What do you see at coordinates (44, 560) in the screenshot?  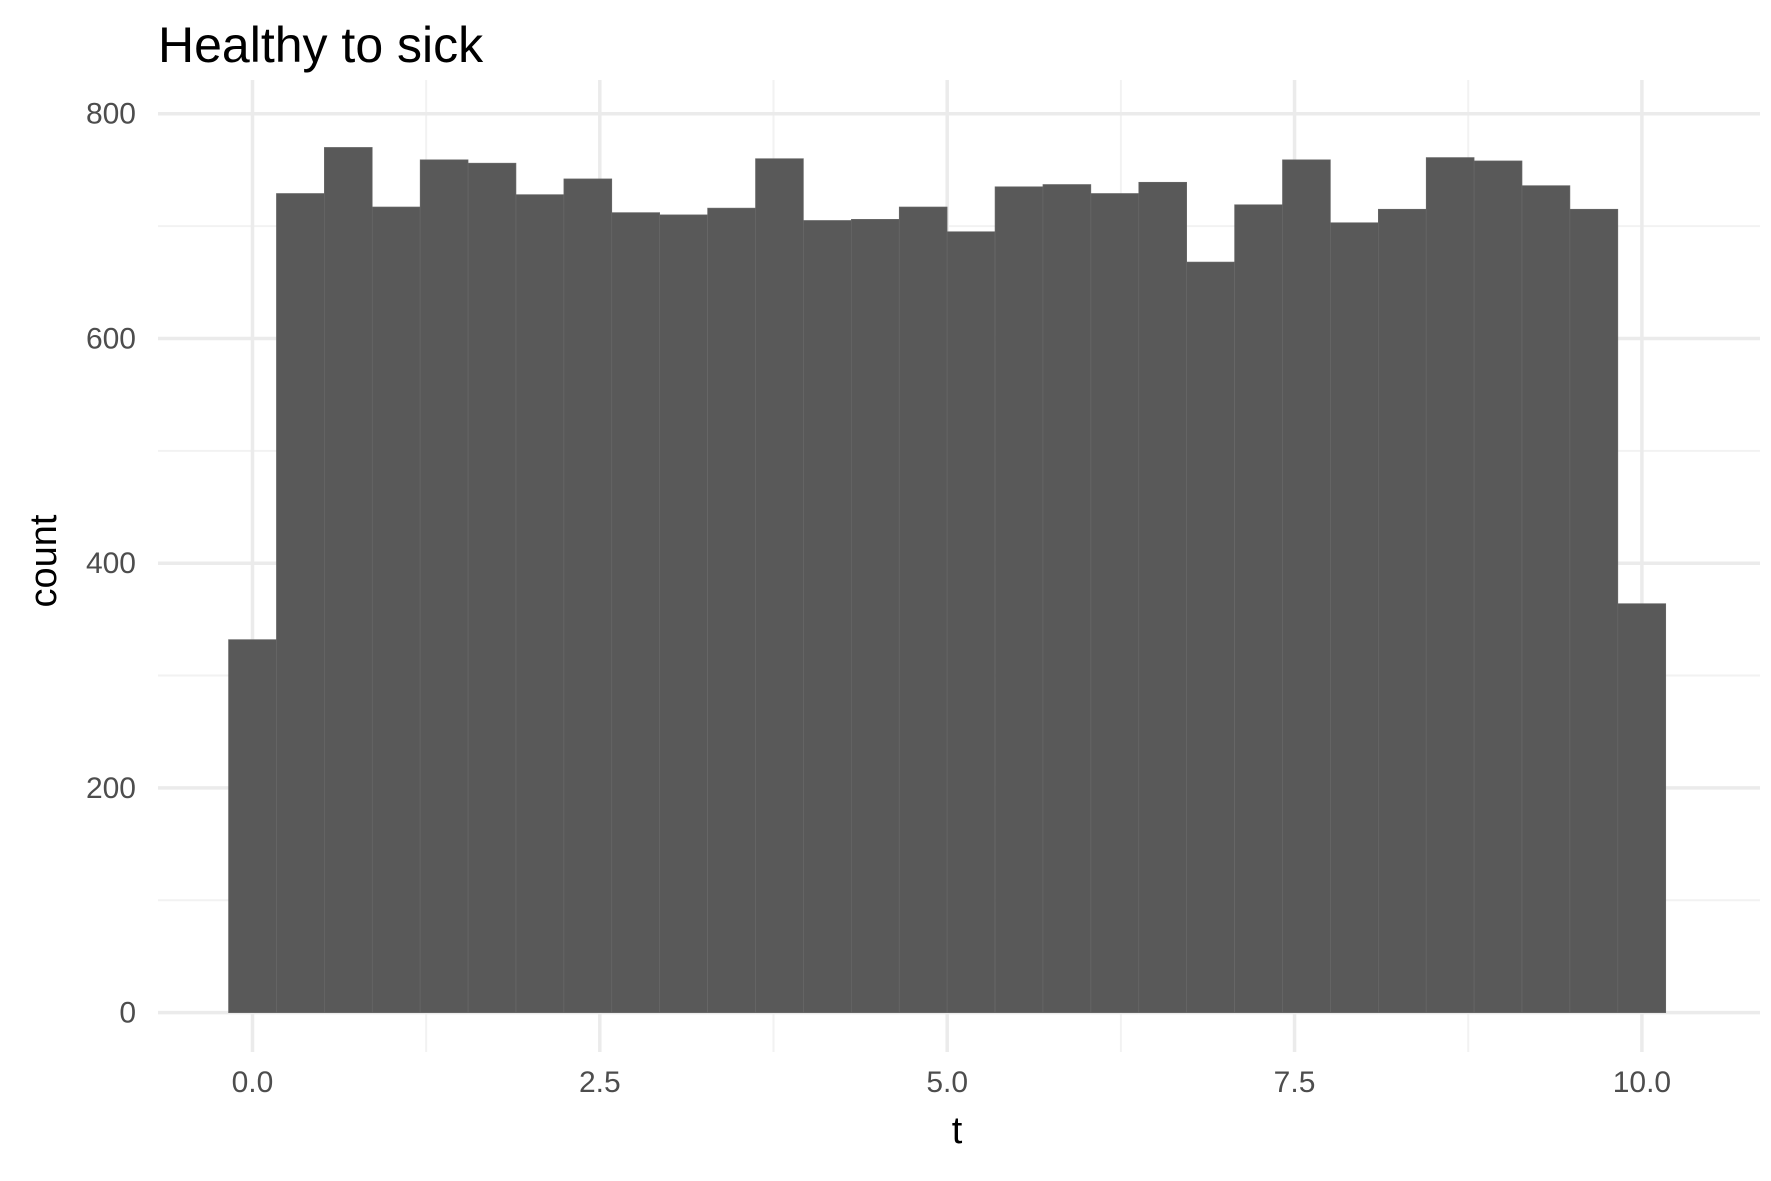 I see `y-axis-title: count` at bounding box center [44, 560].